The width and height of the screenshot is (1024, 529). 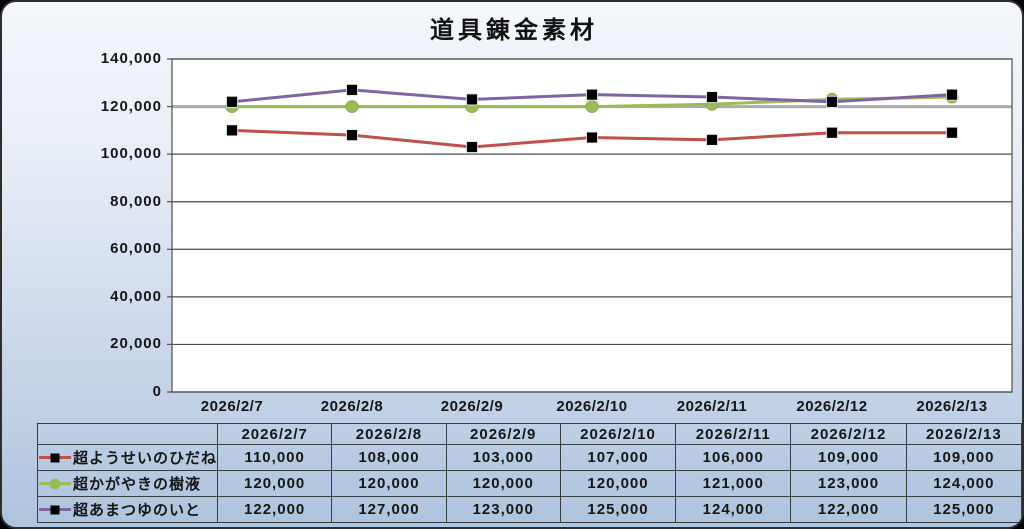 I want to click on series-name-label: 超あまつゆのいと, so click(x=137, y=510).